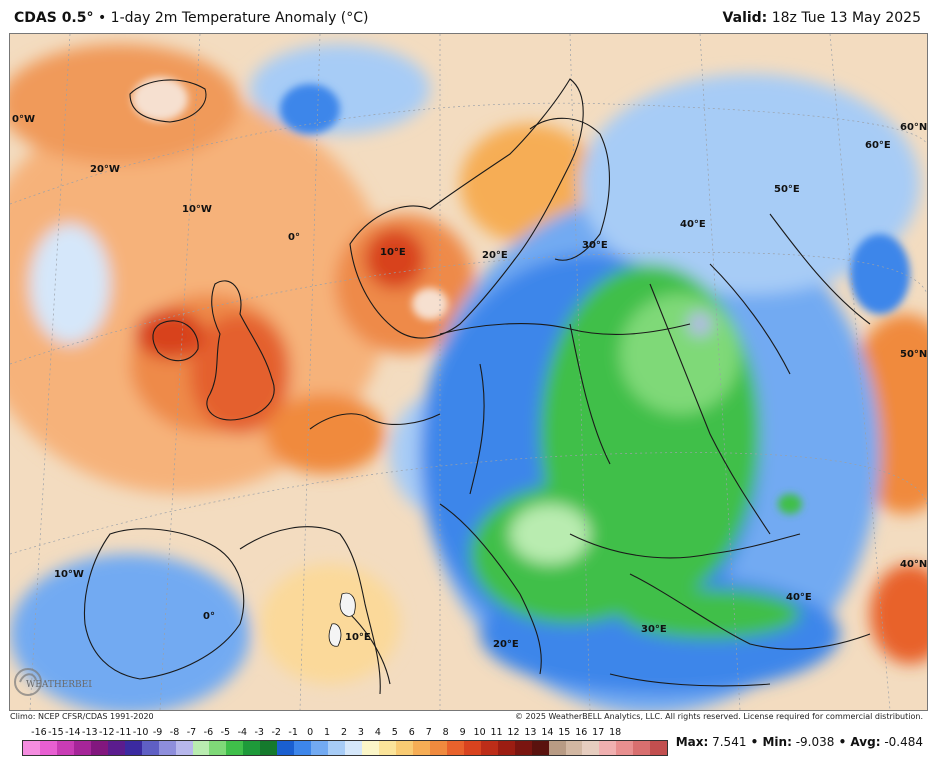  I want to click on scale-tick-label: 5, so click(394, 732).